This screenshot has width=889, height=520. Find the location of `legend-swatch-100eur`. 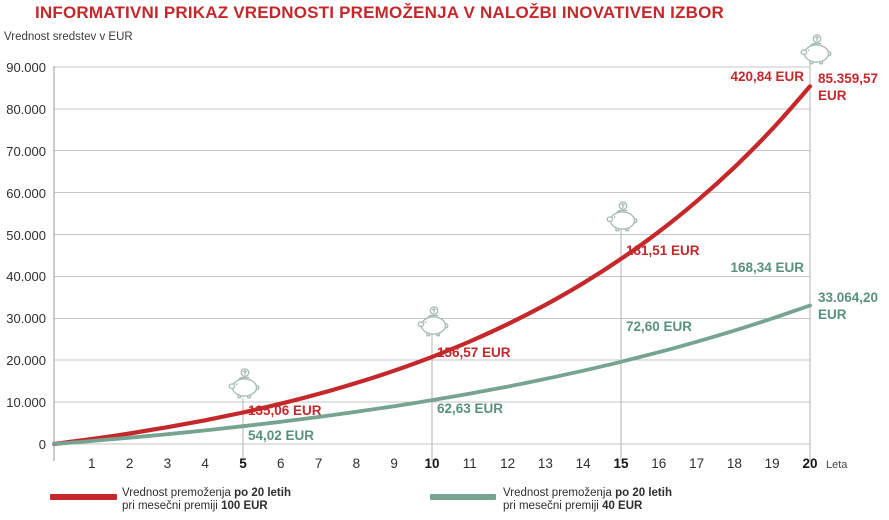

legend-swatch-100eur is located at coordinates (83, 497).